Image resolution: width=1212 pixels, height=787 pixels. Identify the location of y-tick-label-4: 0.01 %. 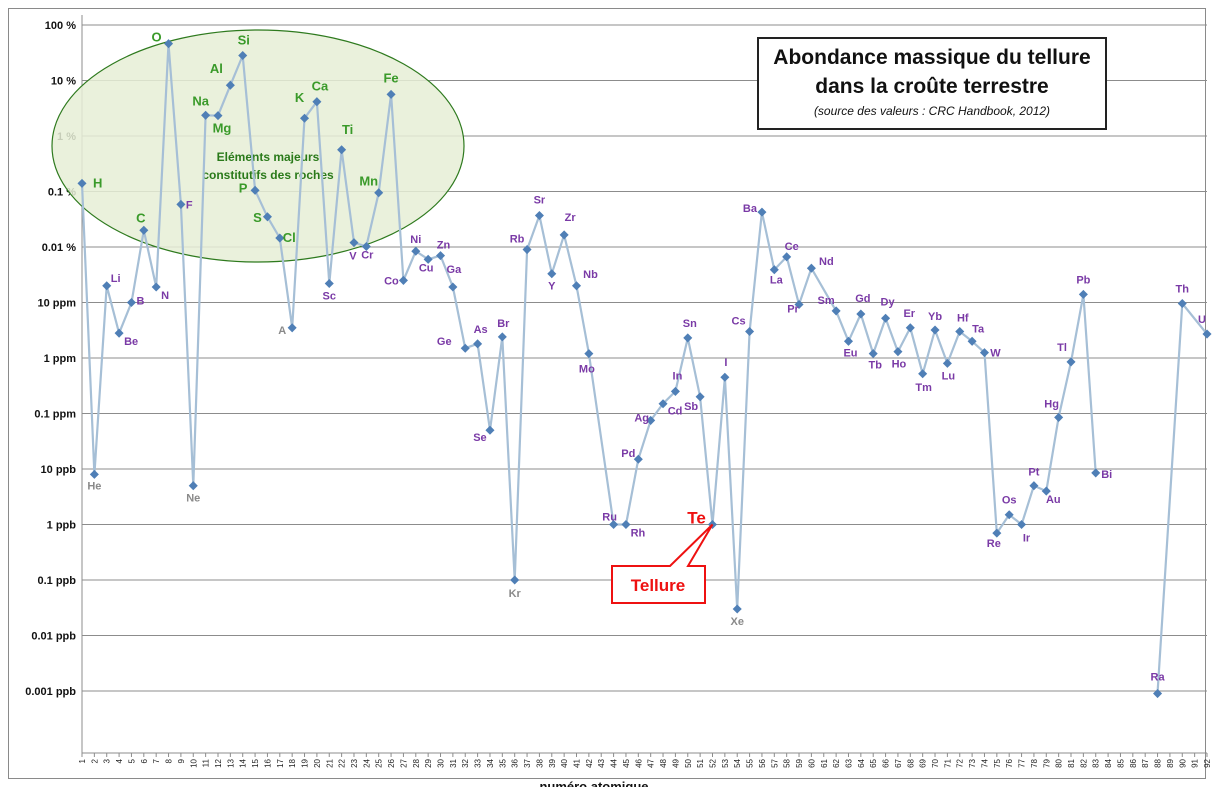
(59, 248).